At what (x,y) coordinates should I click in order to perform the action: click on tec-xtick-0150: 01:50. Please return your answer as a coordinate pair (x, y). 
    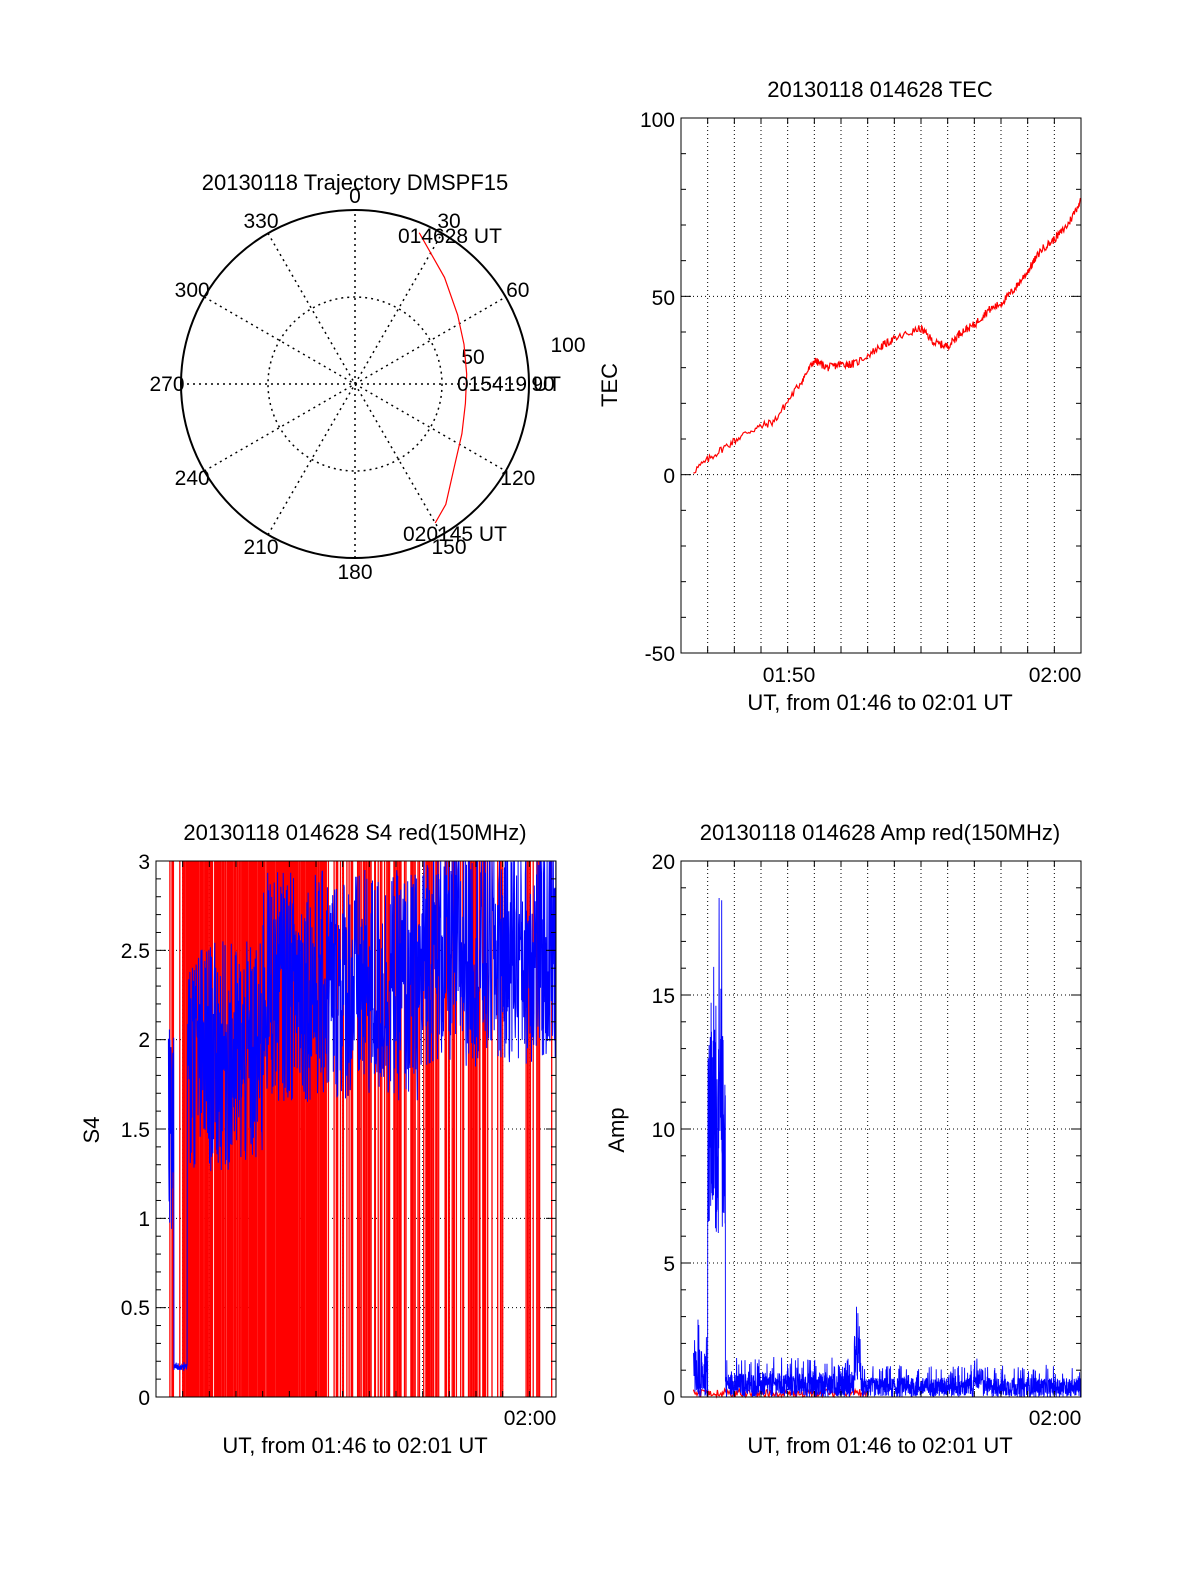
    Looking at the image, I should click on (789, 675).